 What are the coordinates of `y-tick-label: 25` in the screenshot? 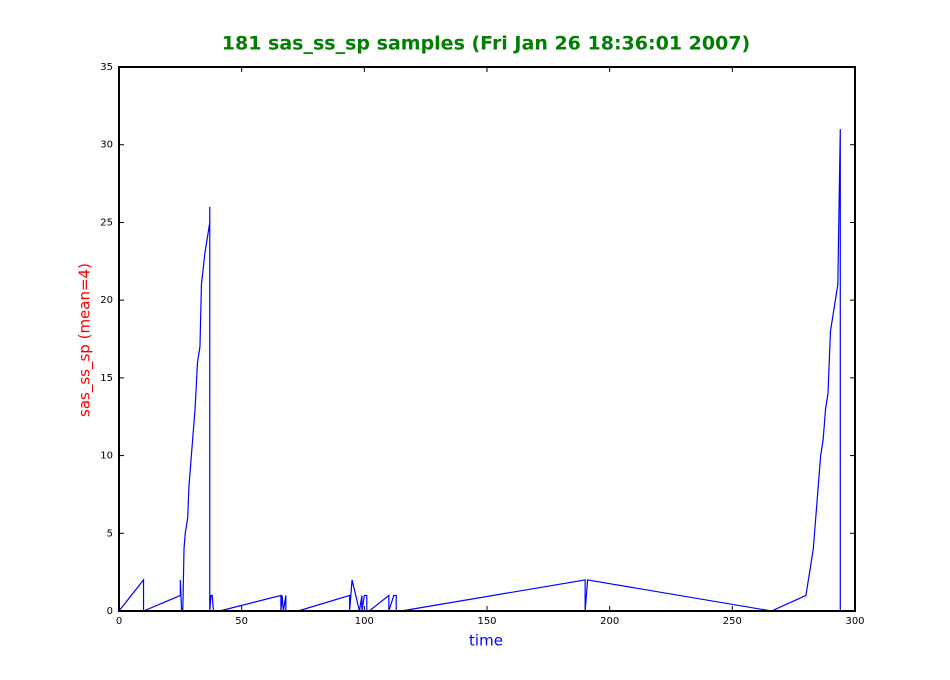 It's located at (106, 222).